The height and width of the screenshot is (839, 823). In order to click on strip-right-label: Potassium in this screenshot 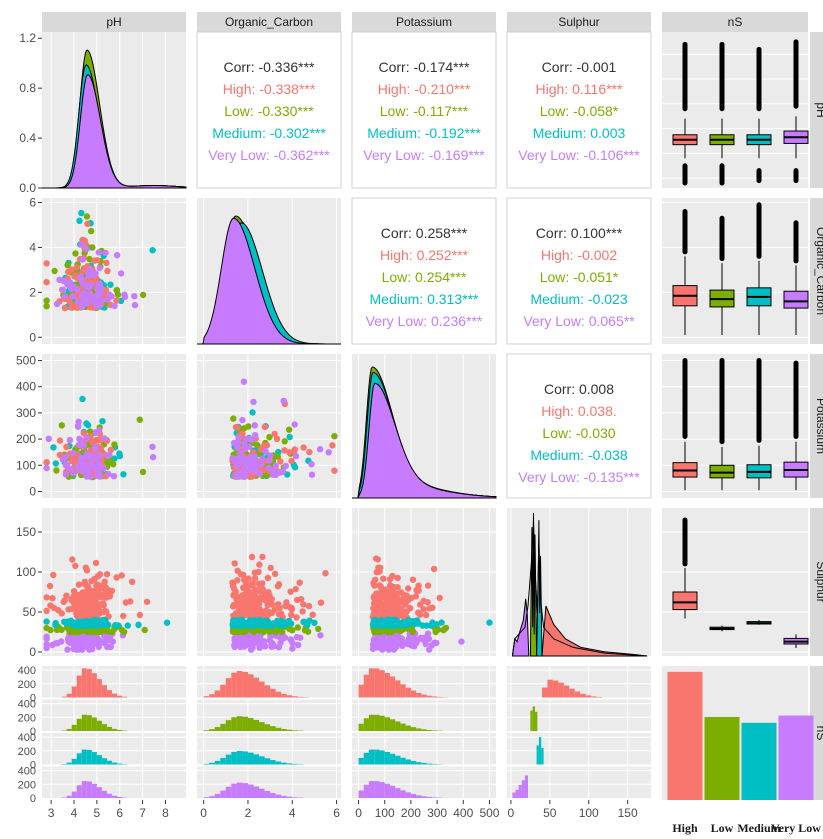, I will do `click(818, 426)`.